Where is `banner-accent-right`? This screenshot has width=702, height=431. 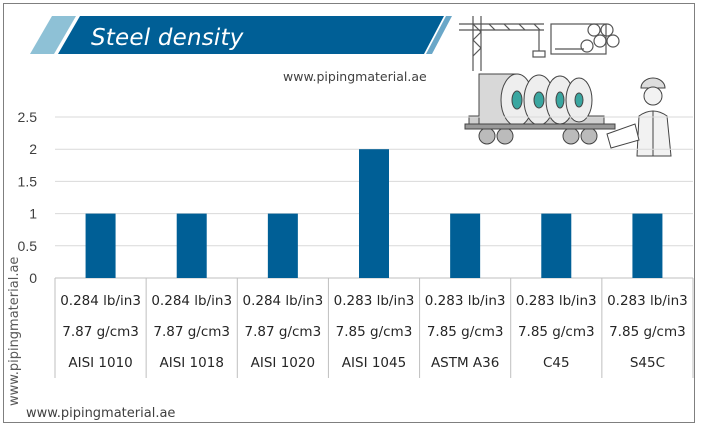
banner-accent-right is located at coordinates (439, 35).